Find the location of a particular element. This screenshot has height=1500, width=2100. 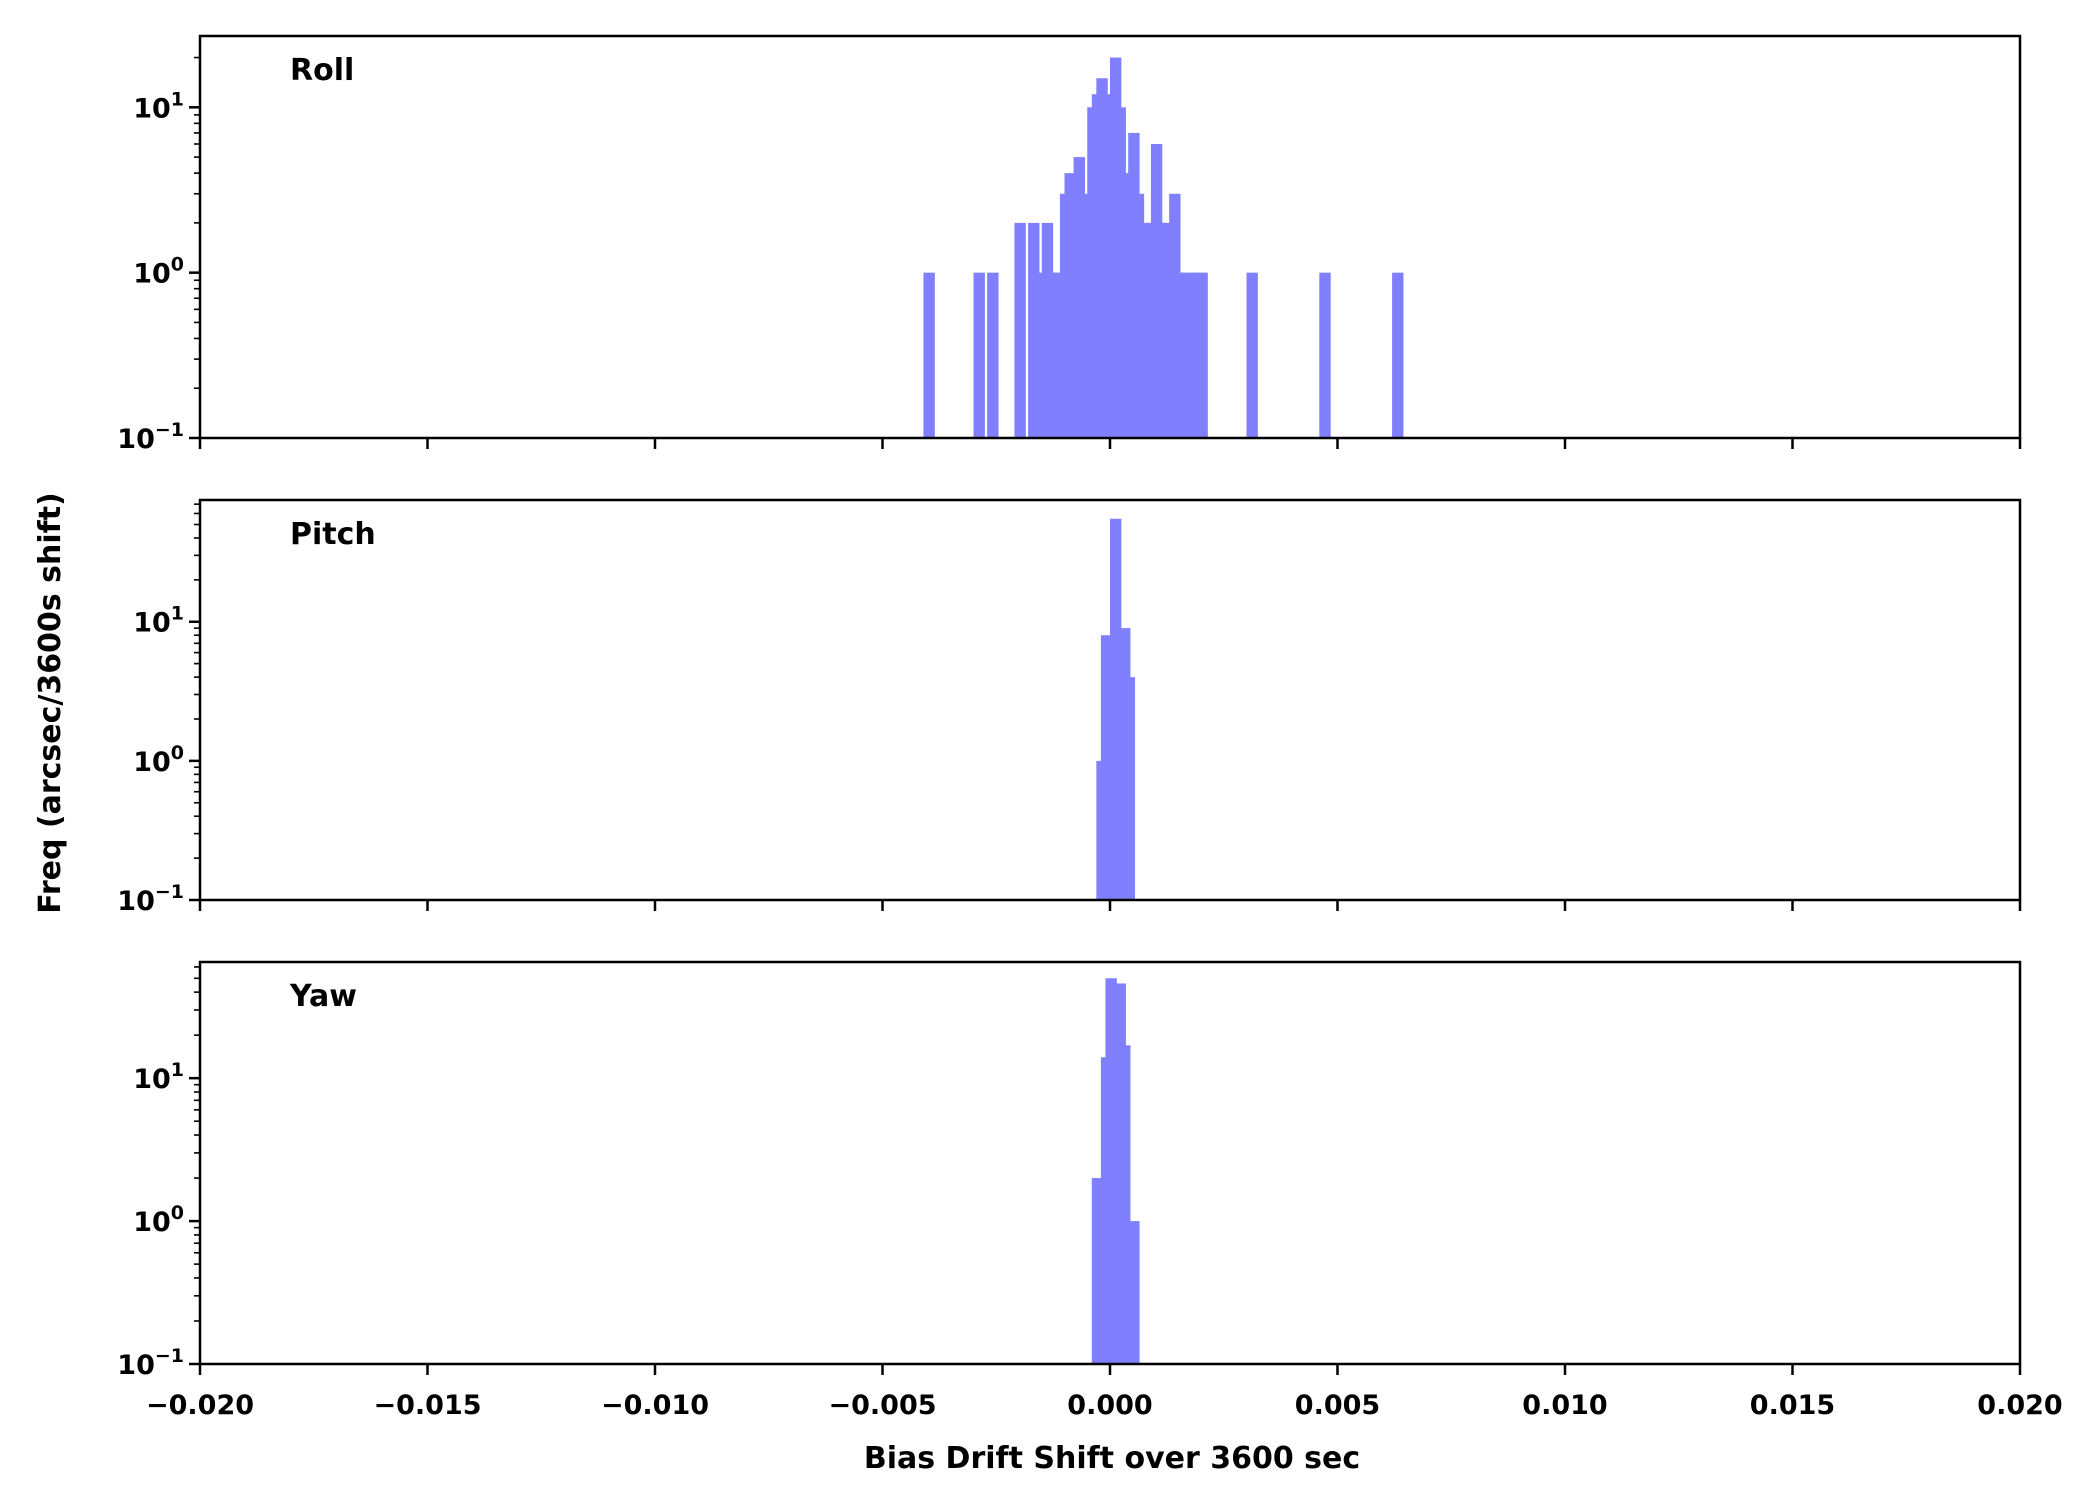

pitch-y-tick-label: 10¹ is located at coordinates (158, 621).